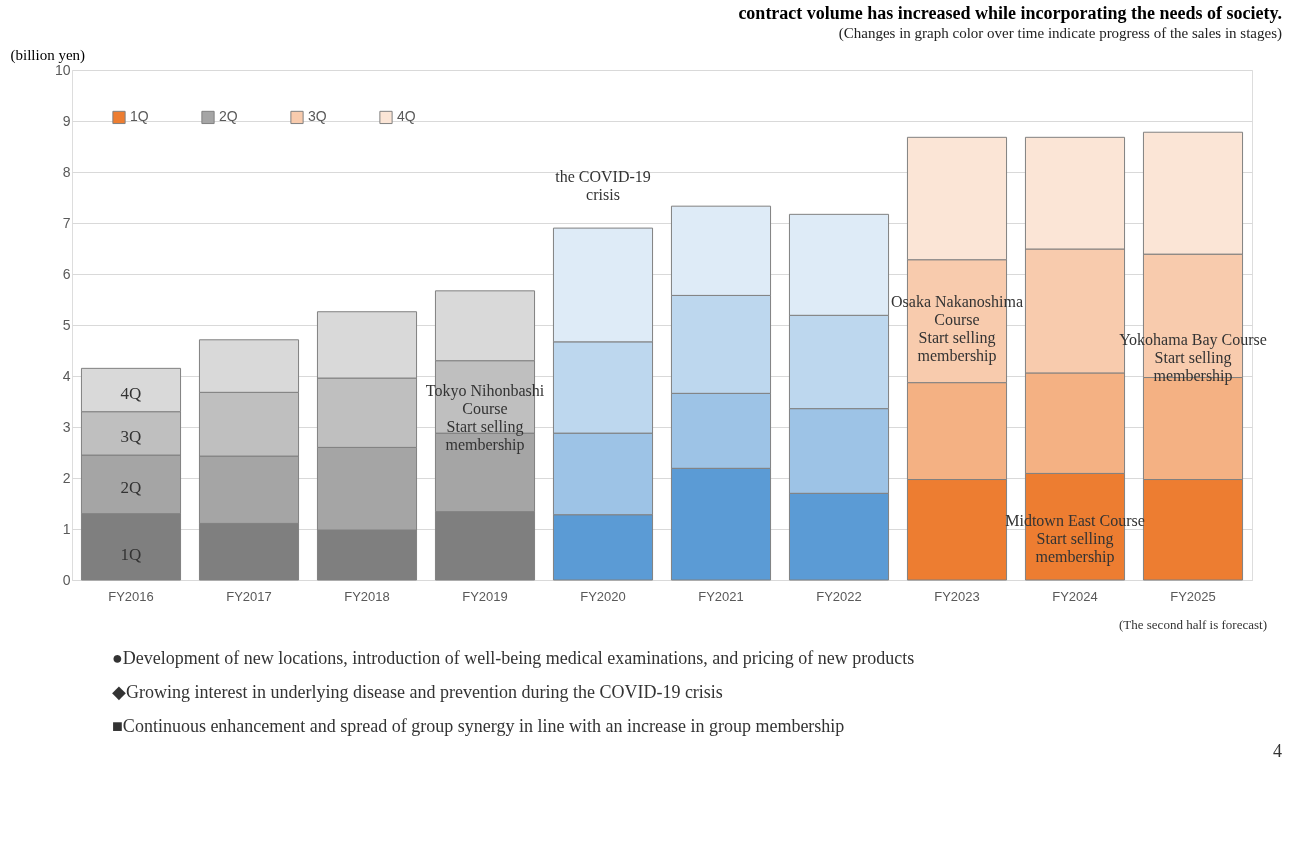 The image size is (1303, 850). I want to click on y-tick-label: 1, so click(66, 528).